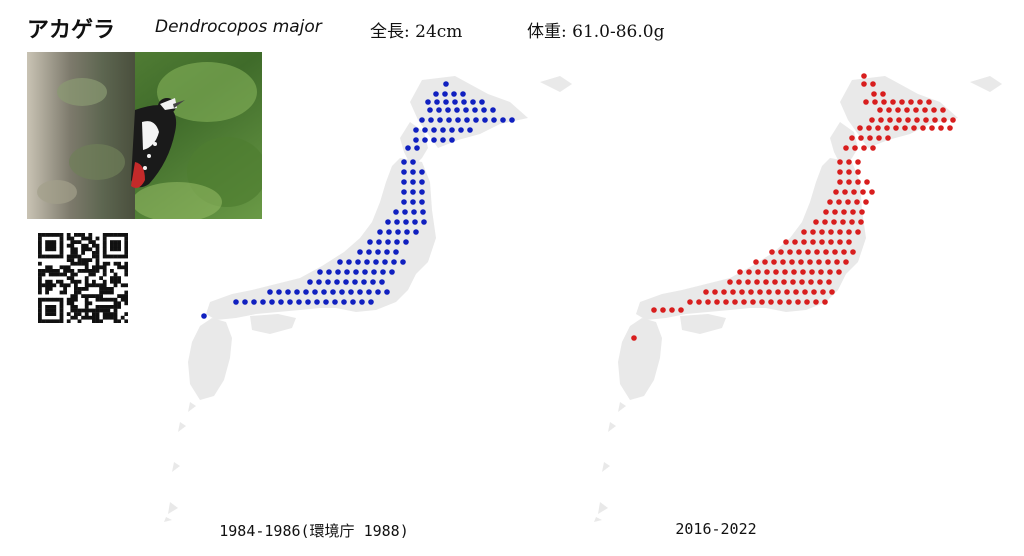 Image resolution: width=1024 pixels, height=556 pixels. What do you see at coordinates (716, 529) in the screenshot?
I see `map-caption-2016-2022: 2016-2022` at bounding box center [716, 529].